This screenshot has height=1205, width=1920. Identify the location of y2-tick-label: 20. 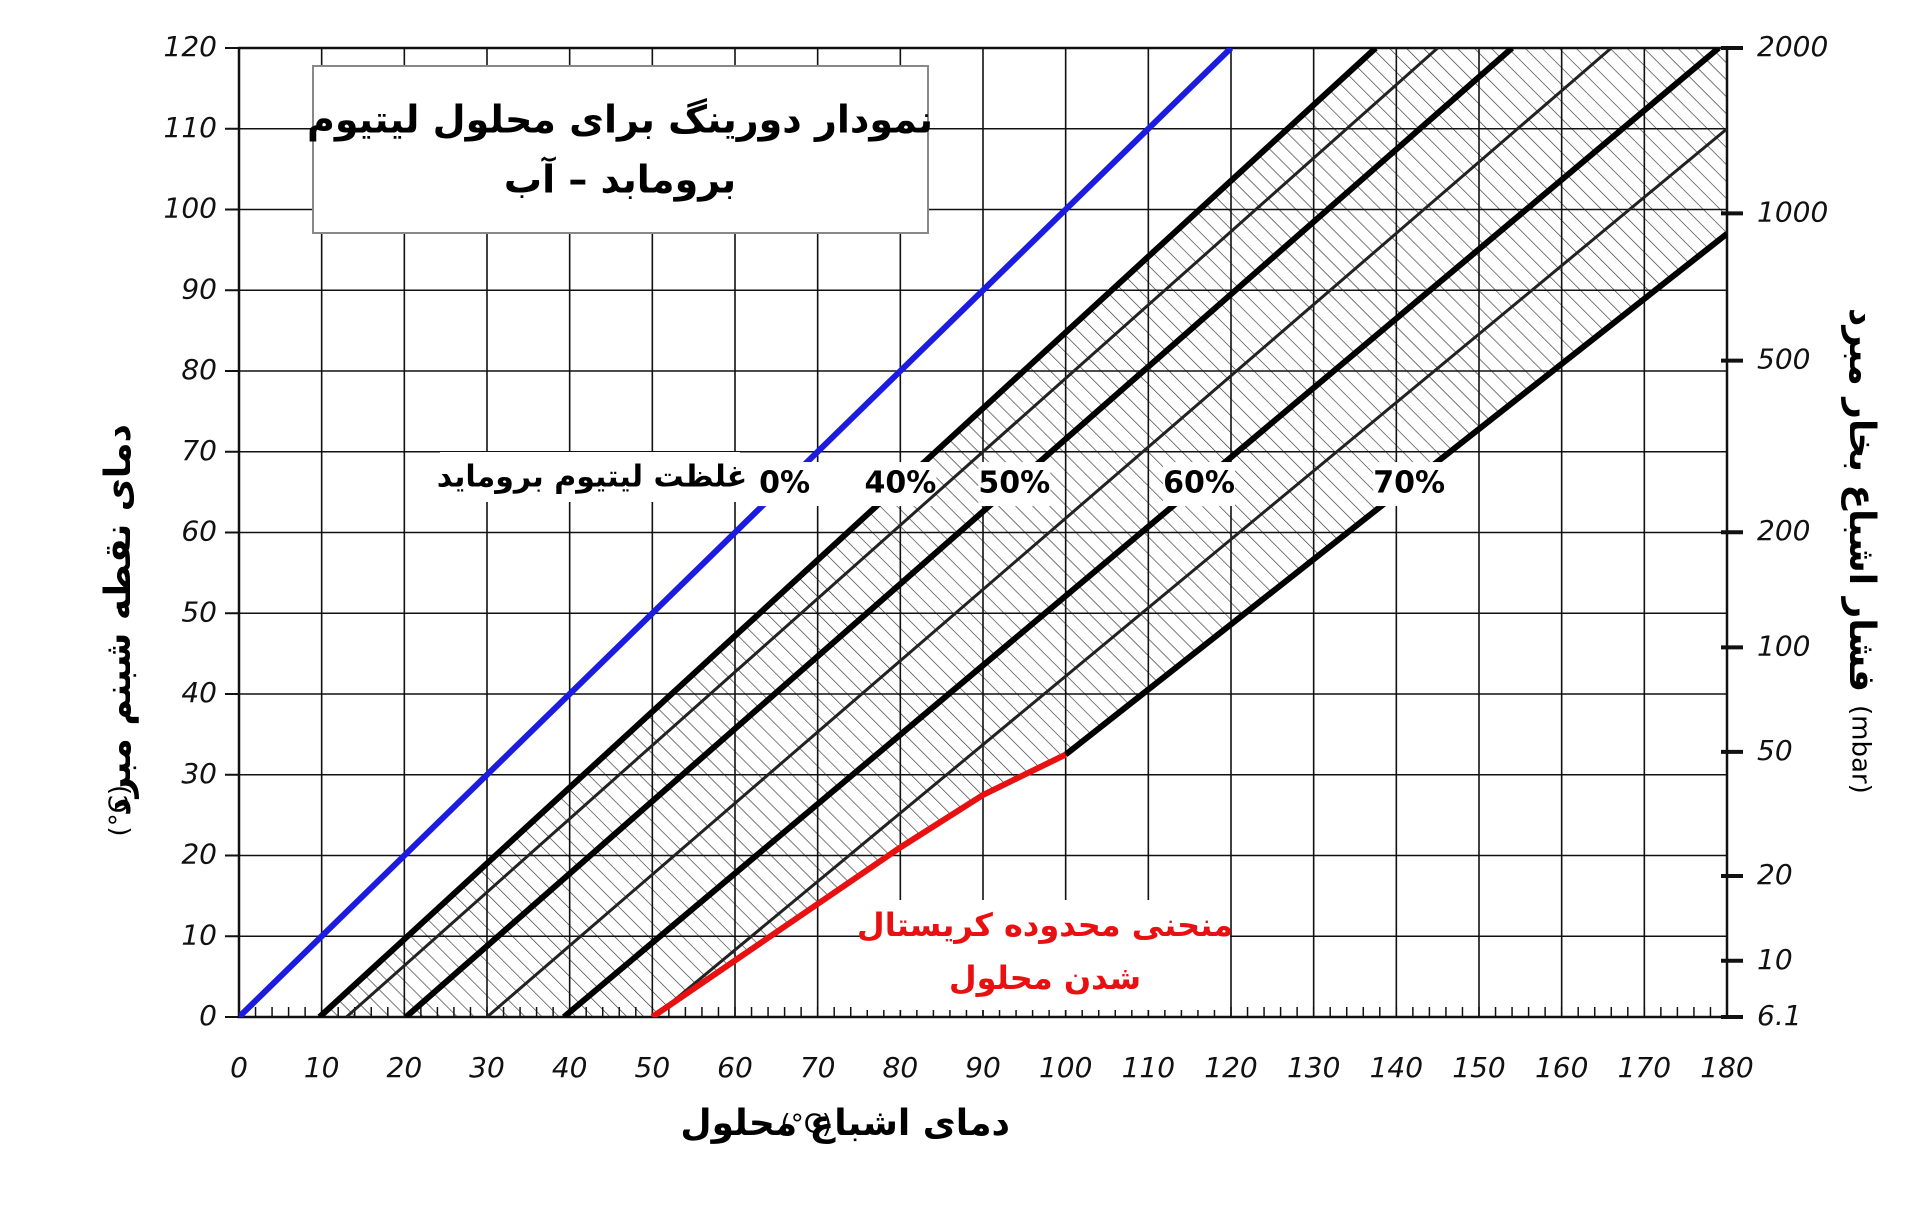
(1775, 874).